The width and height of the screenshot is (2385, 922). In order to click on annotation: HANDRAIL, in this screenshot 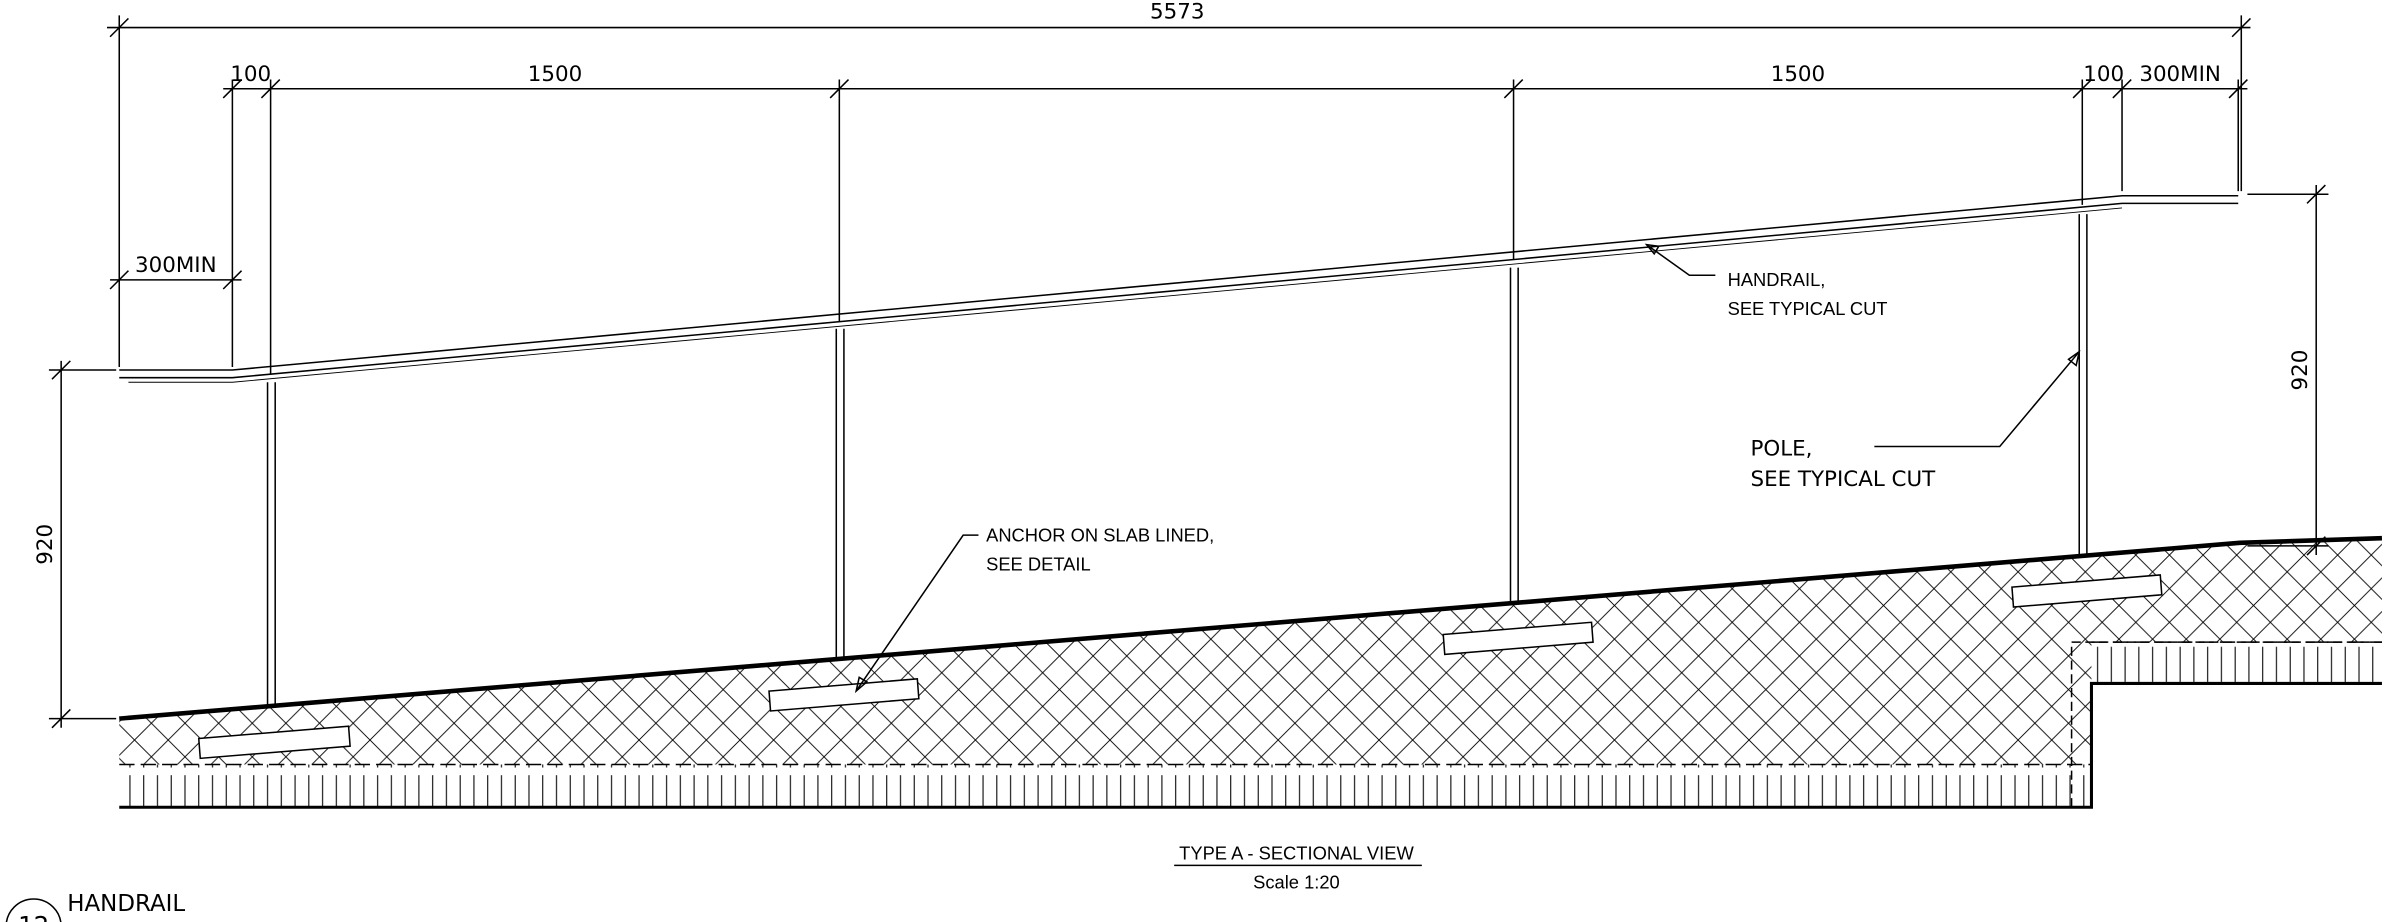, I will do `click(1777, 279)`.